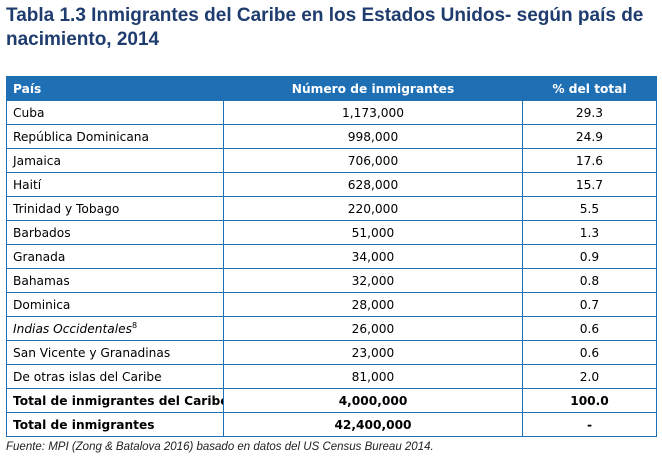 This screenshot has width=662, height=458. I want to click on table-row: Bahamas 32,000 0.8, so click(331, 280).